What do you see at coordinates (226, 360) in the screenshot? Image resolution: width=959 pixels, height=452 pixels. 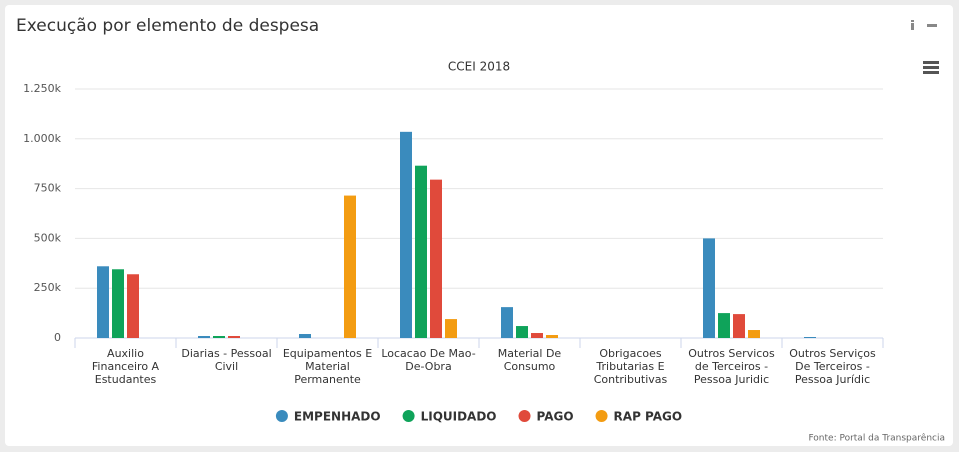 I see `x-tick-label: Diarias - Pessoal Civil` at bounding box center [226, 360].